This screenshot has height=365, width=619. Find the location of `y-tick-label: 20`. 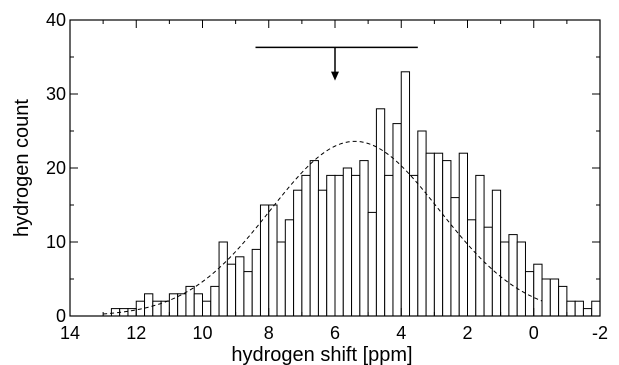

y-tick-label: 20 is located at coordinates (56, 168).